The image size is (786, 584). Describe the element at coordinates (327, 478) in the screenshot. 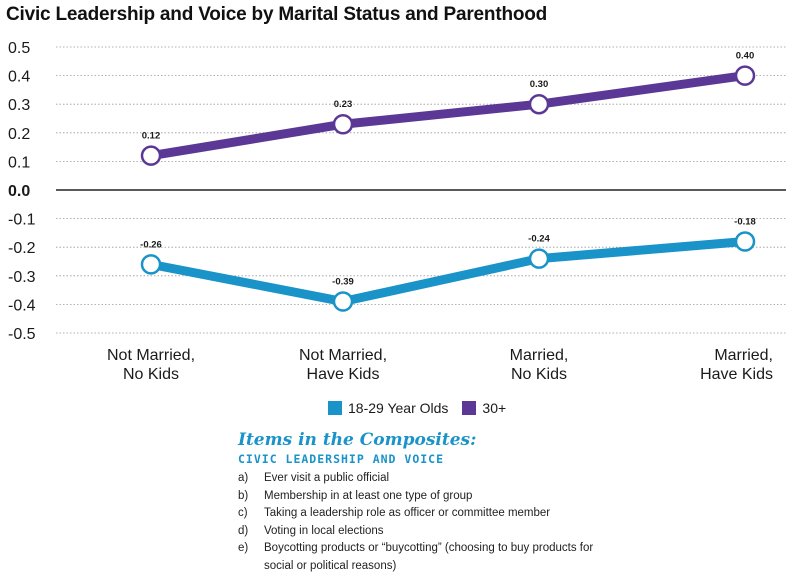

I see `composite-text: Ever visit a public official` at that location.